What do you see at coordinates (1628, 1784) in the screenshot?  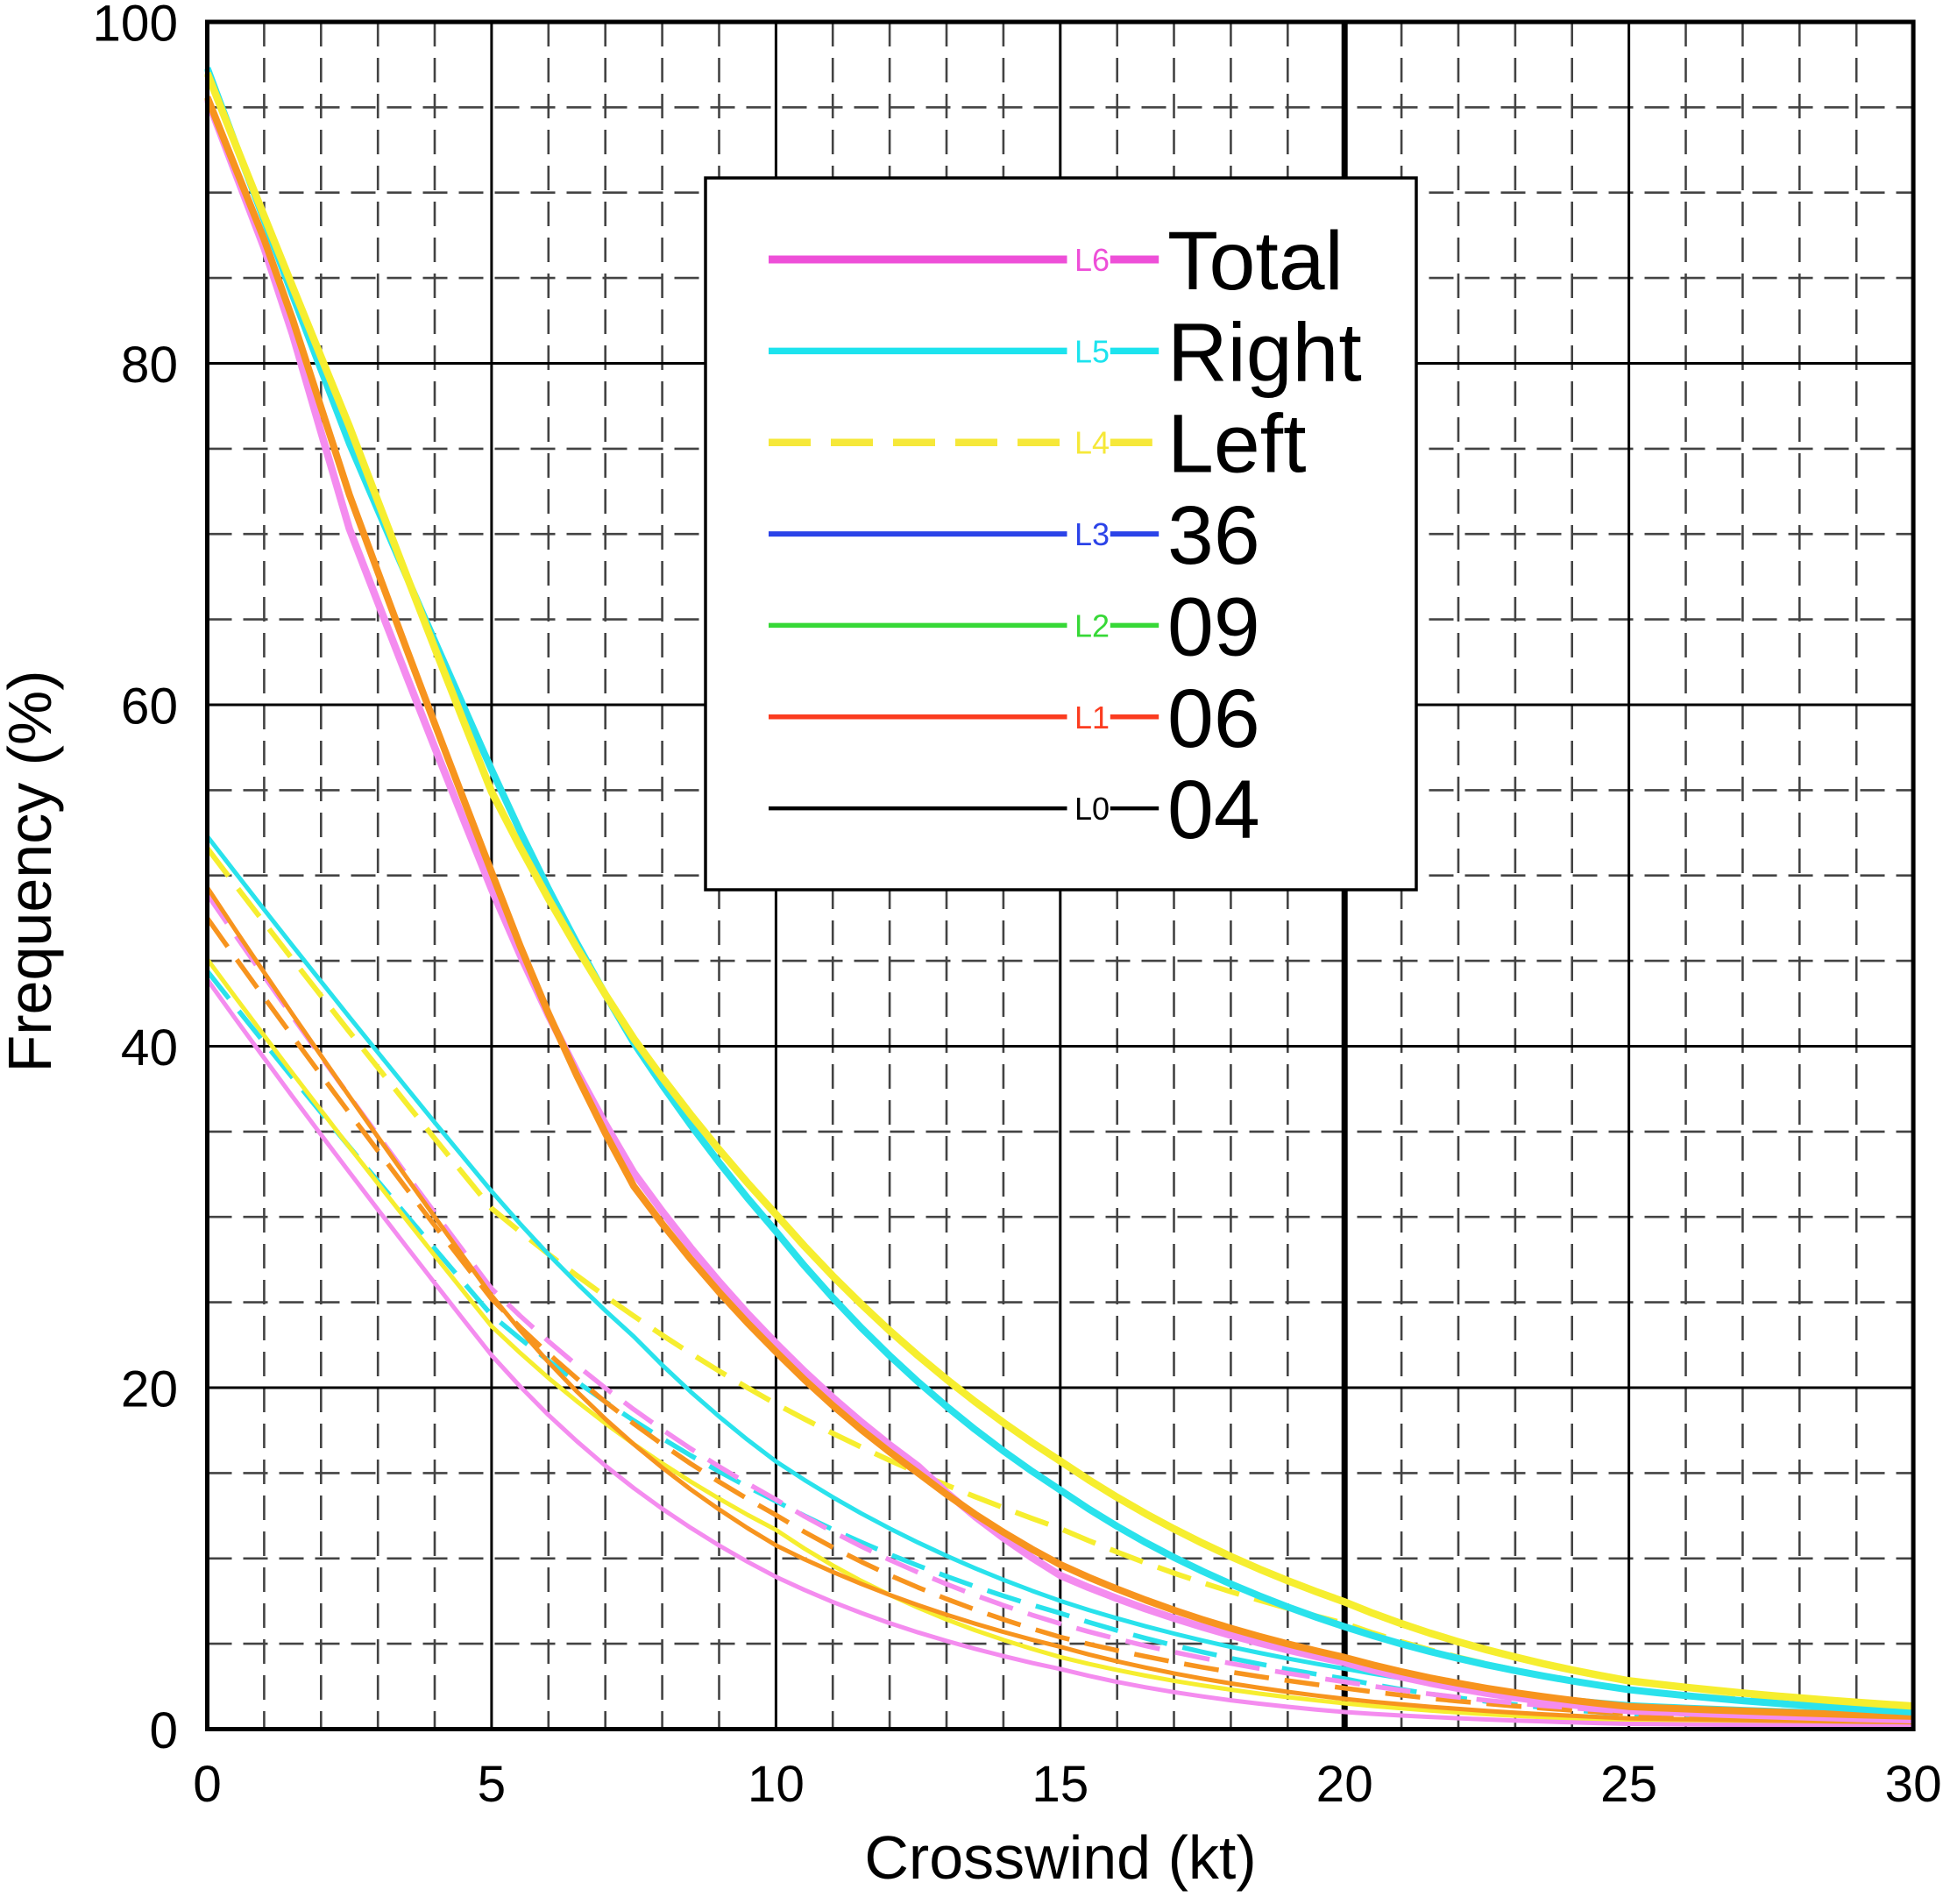 I see `svg-text: 25` at bounding box center [1628, 1784].